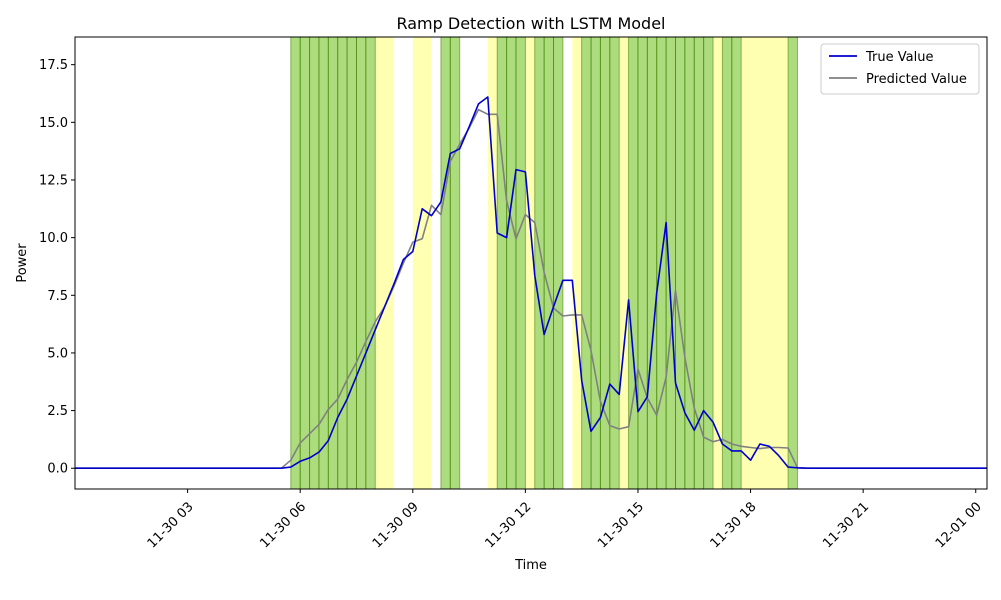 The image size is (1001, 600). Describe the element at coordinates (22, 263) in the screenshot. I see `y-axis-label: Power` at that location.